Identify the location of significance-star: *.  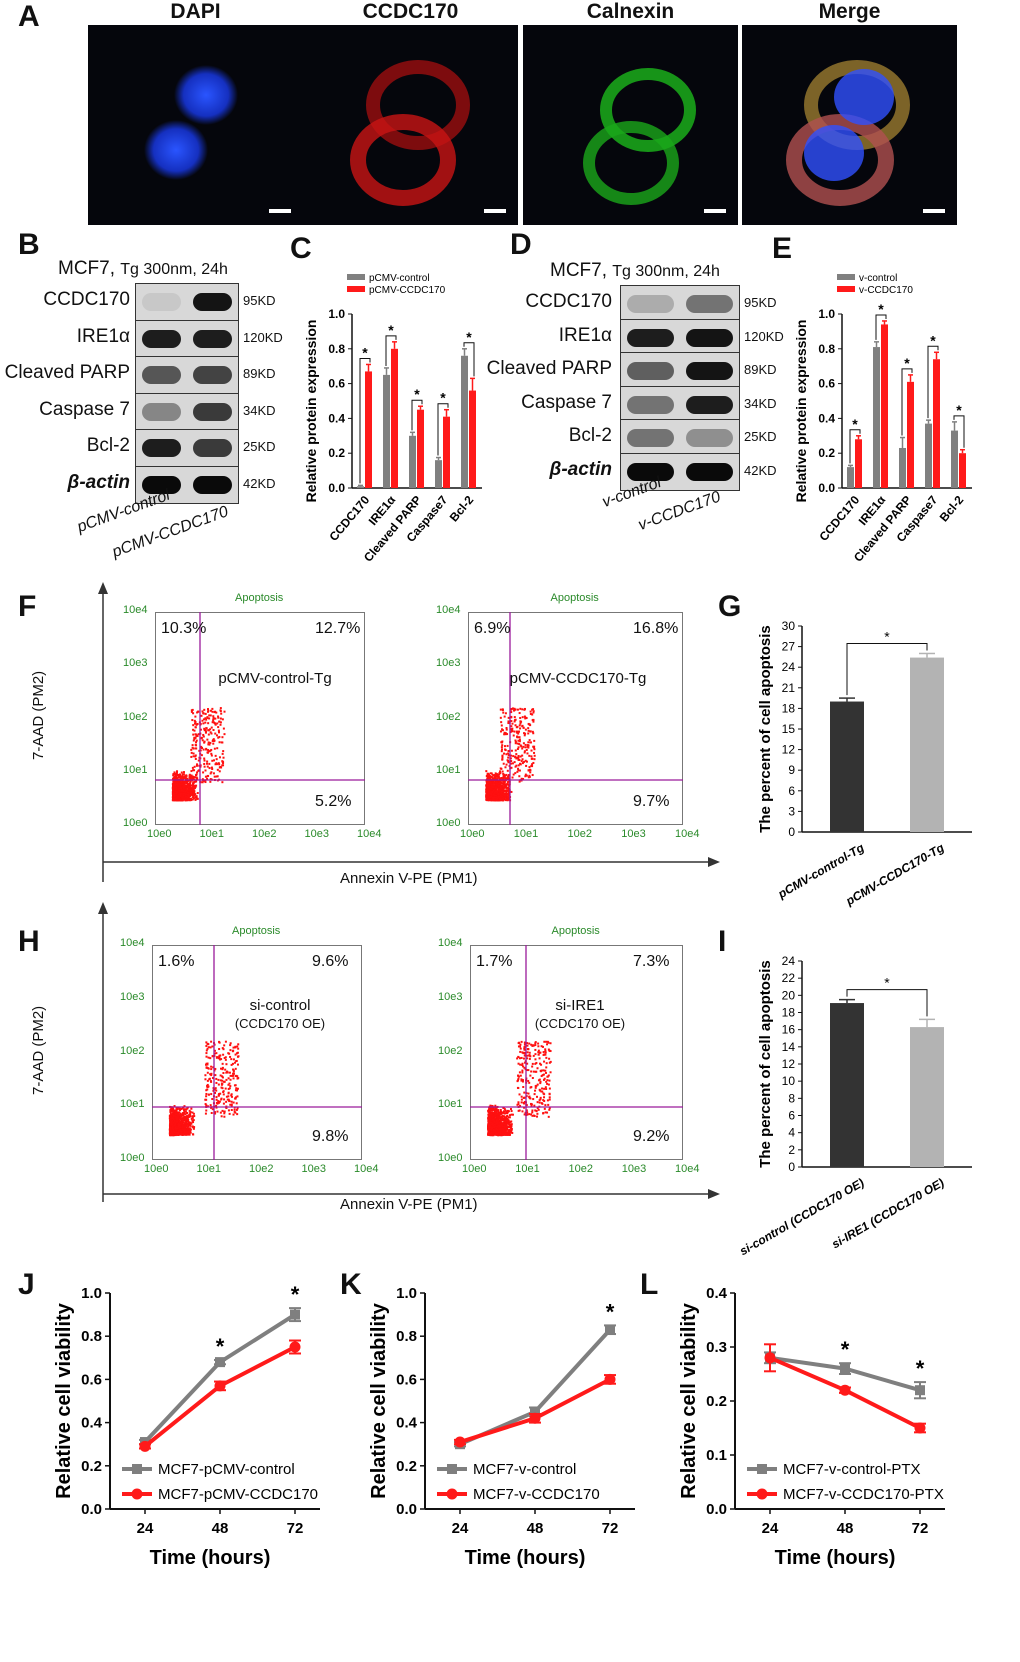
(443, 398).